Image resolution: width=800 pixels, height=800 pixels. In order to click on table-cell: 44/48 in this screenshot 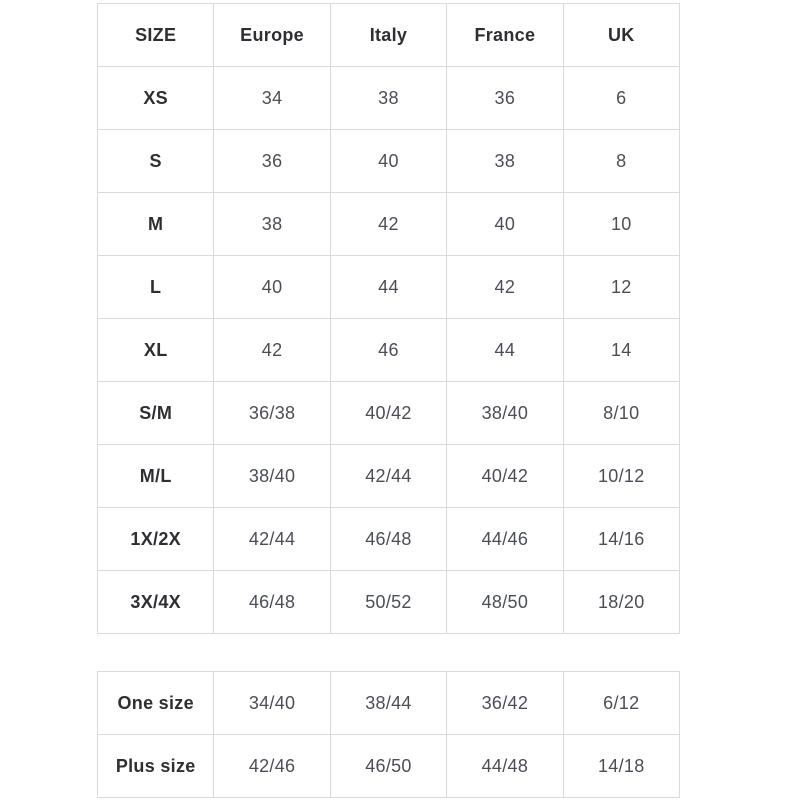, I will do `click(505, 766)`.